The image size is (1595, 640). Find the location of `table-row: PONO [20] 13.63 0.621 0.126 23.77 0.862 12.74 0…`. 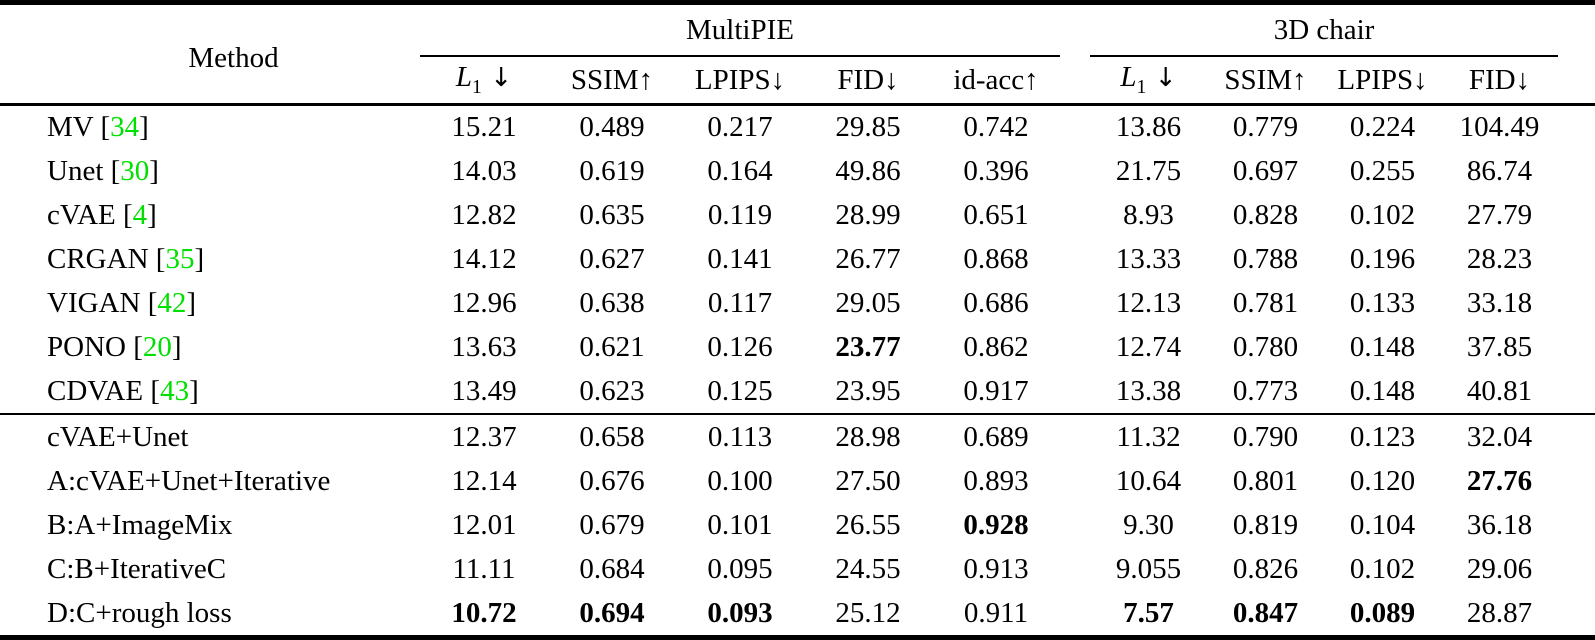

table-row: PONO [20] 13.63 0.621 0.126 23.77 0.862 12.74 0… is located at coordinates (797, 347).